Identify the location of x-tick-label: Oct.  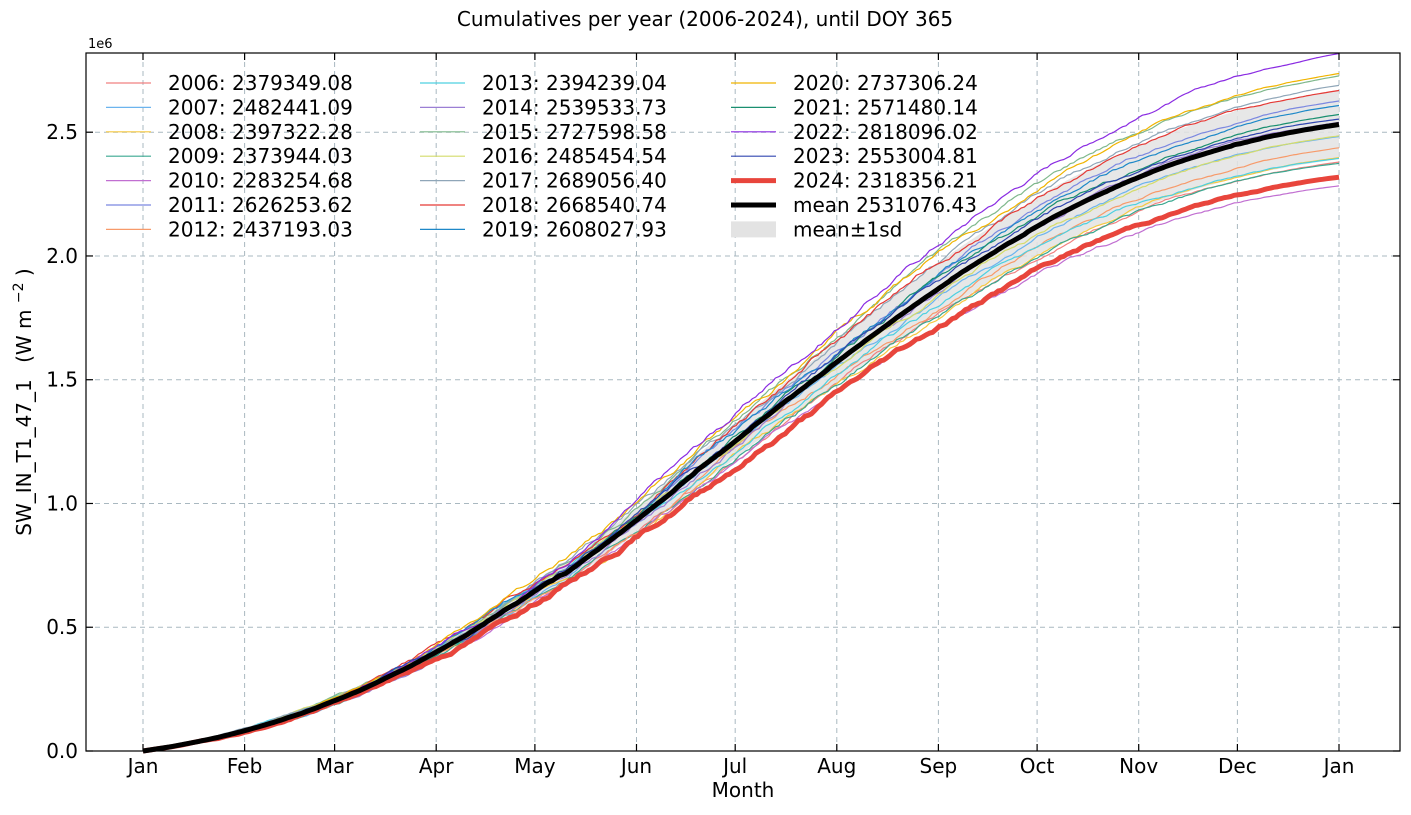
(1037, 766).